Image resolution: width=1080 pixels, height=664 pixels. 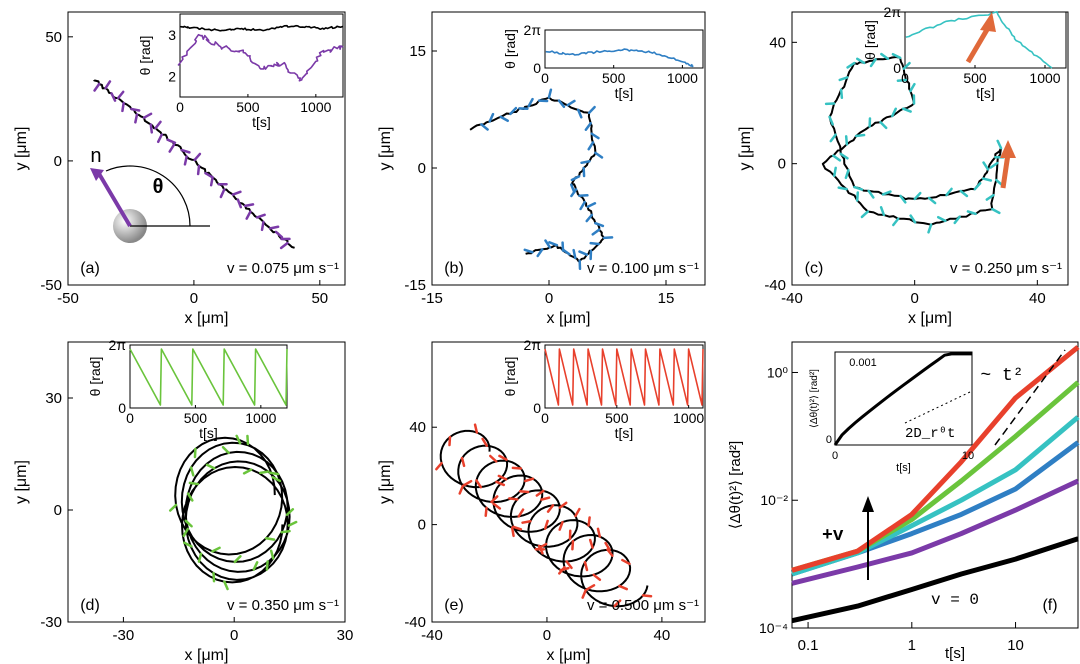 What do you see at coordinates (778, 372) in the screenshot?
I see `y-tick-label: 10⁰` at bounding box center [778, 372].